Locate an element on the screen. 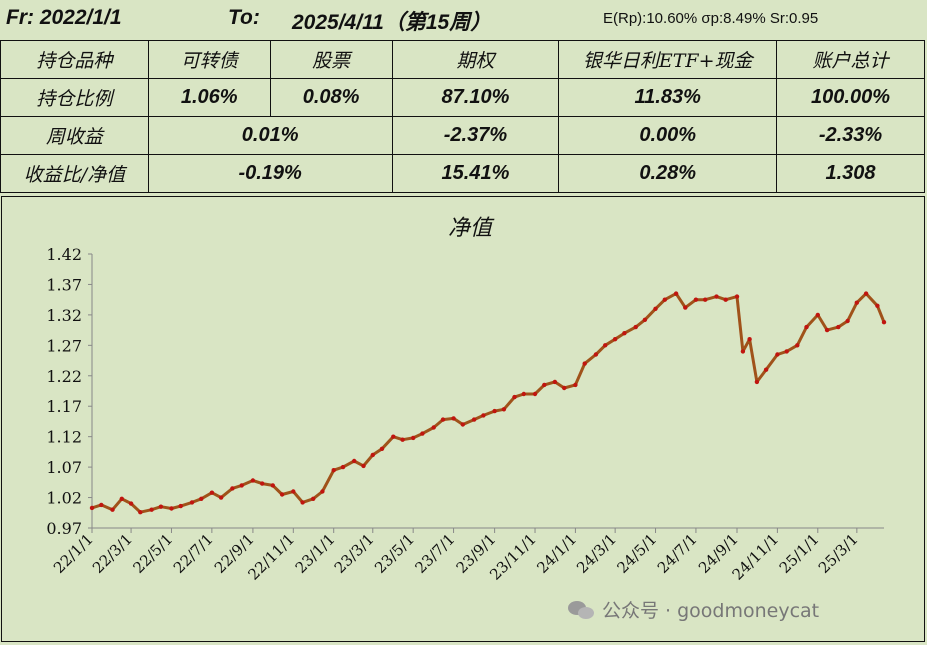  x-tick-label: 25/1/1 is located at coordinates (799, 553).